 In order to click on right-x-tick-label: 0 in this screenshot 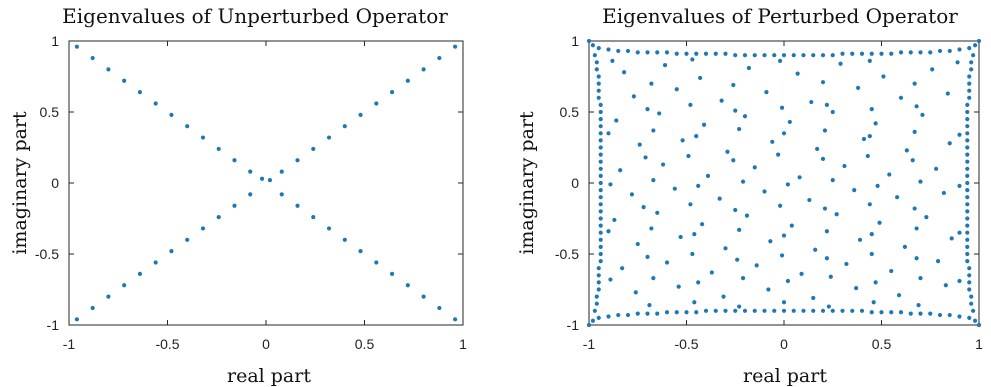, I will do `click(784, 344)`.